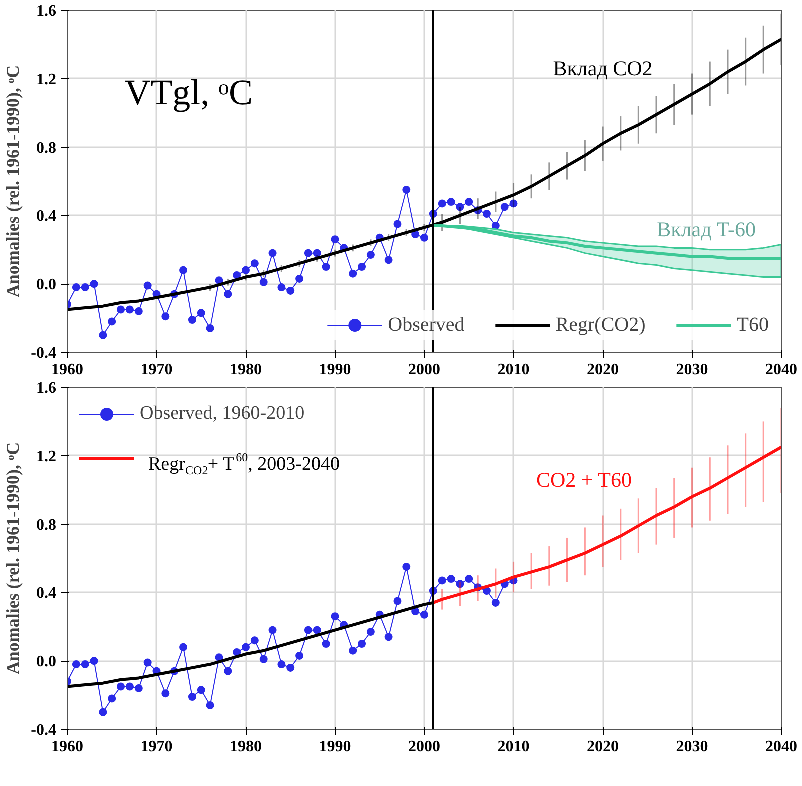 This screenshot has height=786, width=802. What do you see at coordinates (601, 325) in the screenshot?
I see `legend-label: Regr(CO2)` at bounding box center [601, 325].